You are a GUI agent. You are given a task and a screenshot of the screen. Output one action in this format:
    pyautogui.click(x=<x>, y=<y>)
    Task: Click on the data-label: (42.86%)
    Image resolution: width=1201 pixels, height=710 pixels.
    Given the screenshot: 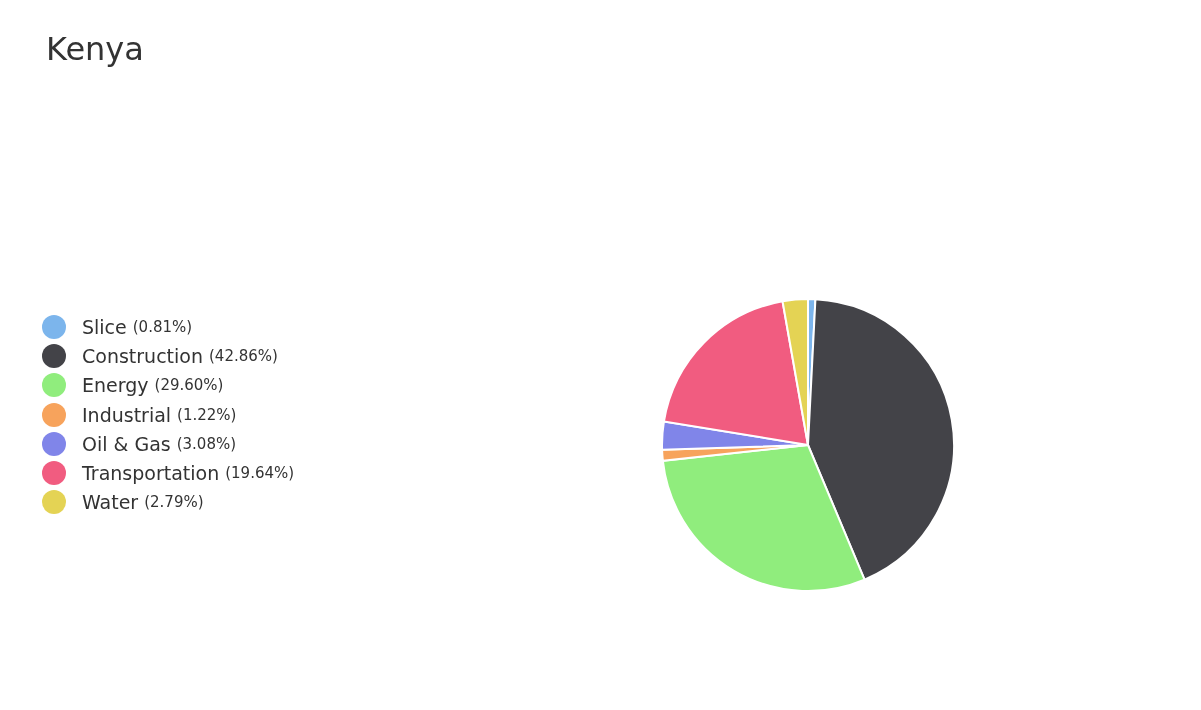 What is the action you would take?
    pyautogui.click(x=243, y=355)
    